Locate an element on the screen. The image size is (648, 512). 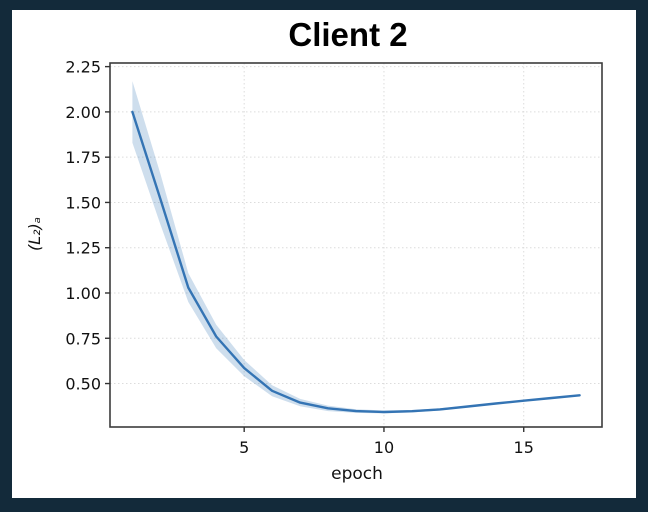
x-tick-label: 10 is located at coordinates (384, 447).